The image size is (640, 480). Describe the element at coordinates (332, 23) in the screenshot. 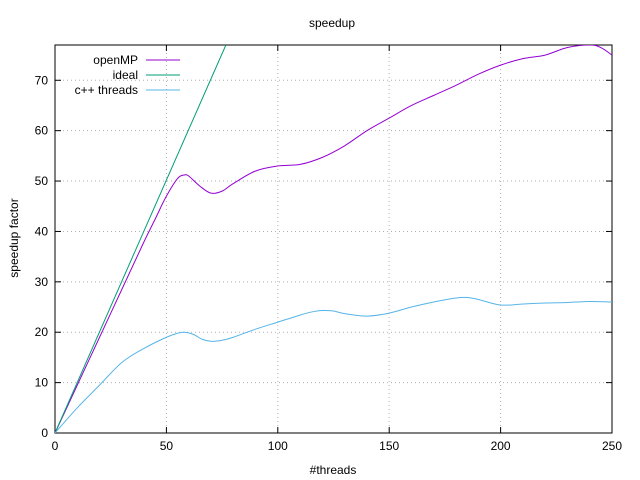

I see `chart-title: speedup` at that location.